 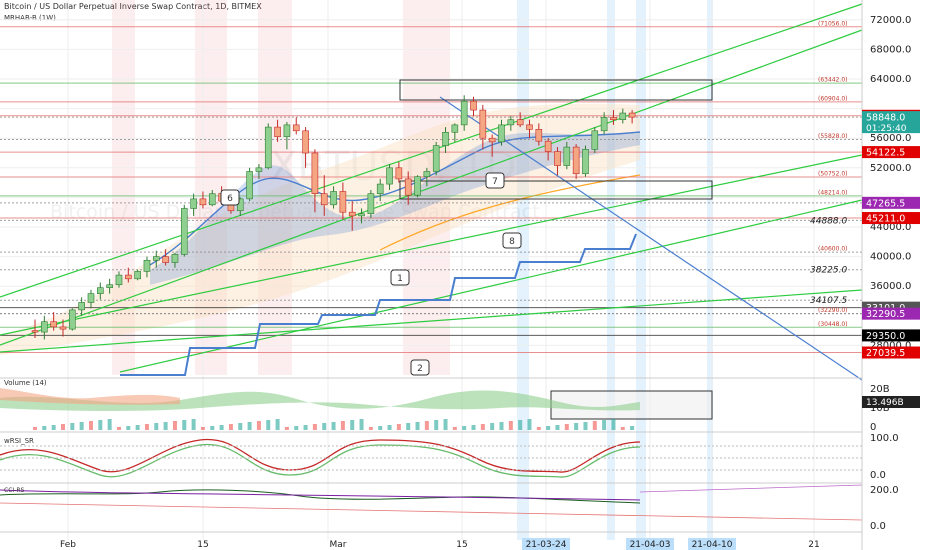 What do you see at coordinates (68, 545) in the screenshot?
I see `x-tick-label: Feb` at bounding box center [68, 545].